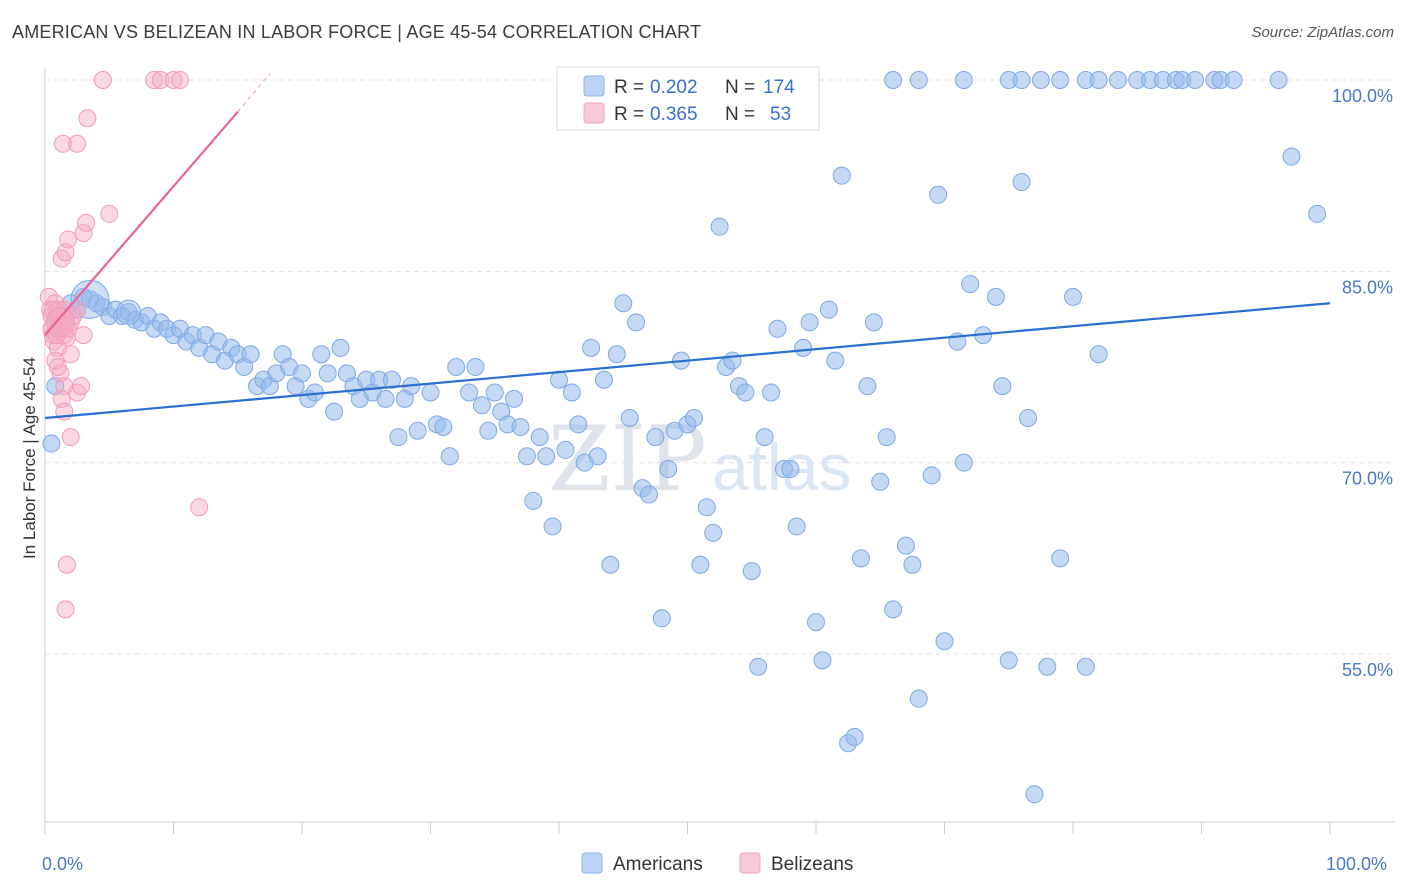 Image resolution: width=1406 pixels, height=892 pixels. I want to click on y-tick-label-0: 55.0%, so click(1367, 670).